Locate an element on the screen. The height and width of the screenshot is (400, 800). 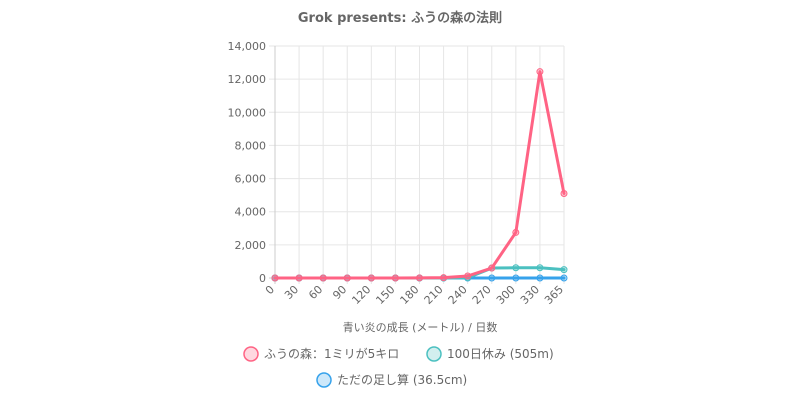
legend-label: ただの足し算 (36.5cm) is located at coordinates (402, 379).